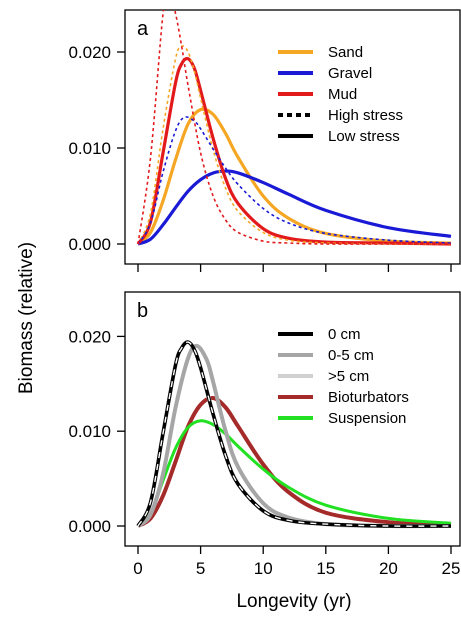 This screenshot has height=617, width=461. What do you see at coordinates (451, 568) in the screenshot?
I see `x-tick-label: 25` at bounding box center [451, 568].